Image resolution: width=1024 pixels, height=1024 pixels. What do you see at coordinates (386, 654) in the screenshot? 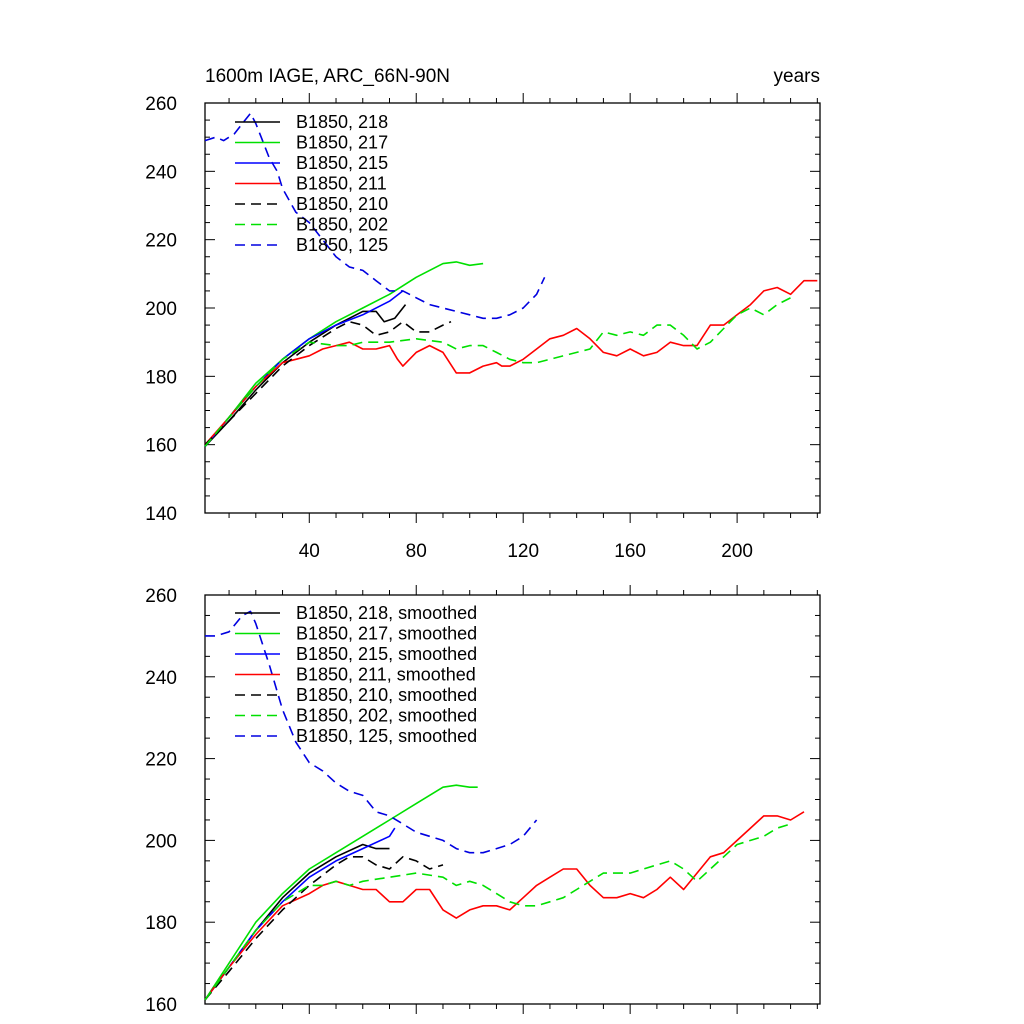
I see `legend-label: B1850, 215, smoothed` at bounding box center [386, 654].